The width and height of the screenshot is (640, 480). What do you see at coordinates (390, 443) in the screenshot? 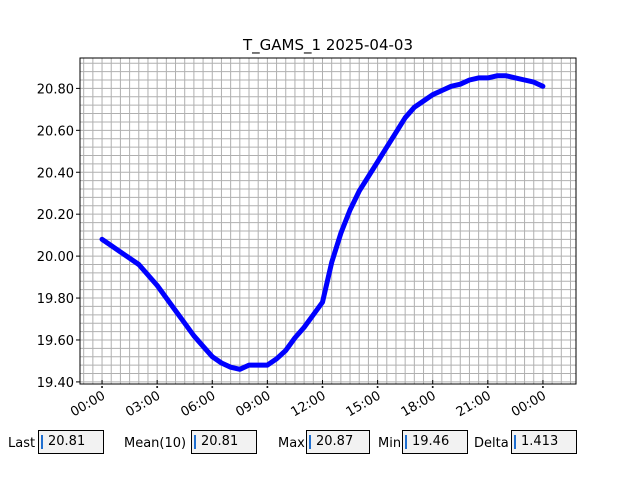
I see `stat-min-label: Min` at bounding box center [390, 443].